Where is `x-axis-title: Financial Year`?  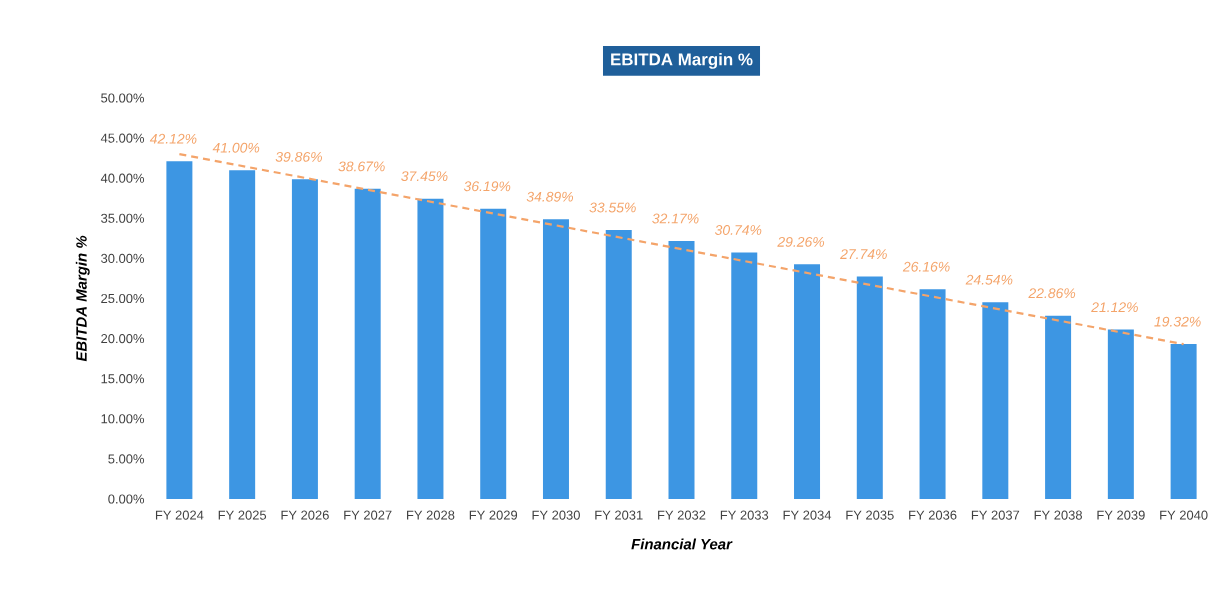 x-axis-title: Financial Year is located at coordinates (682, 544).